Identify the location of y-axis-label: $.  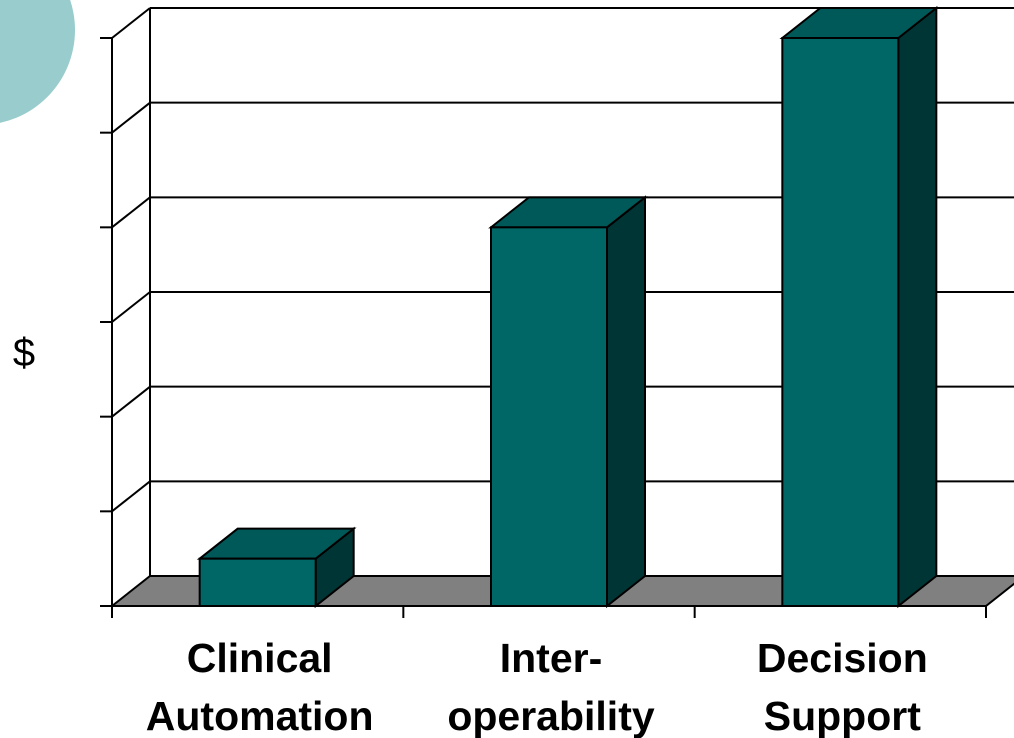
(24, 353).